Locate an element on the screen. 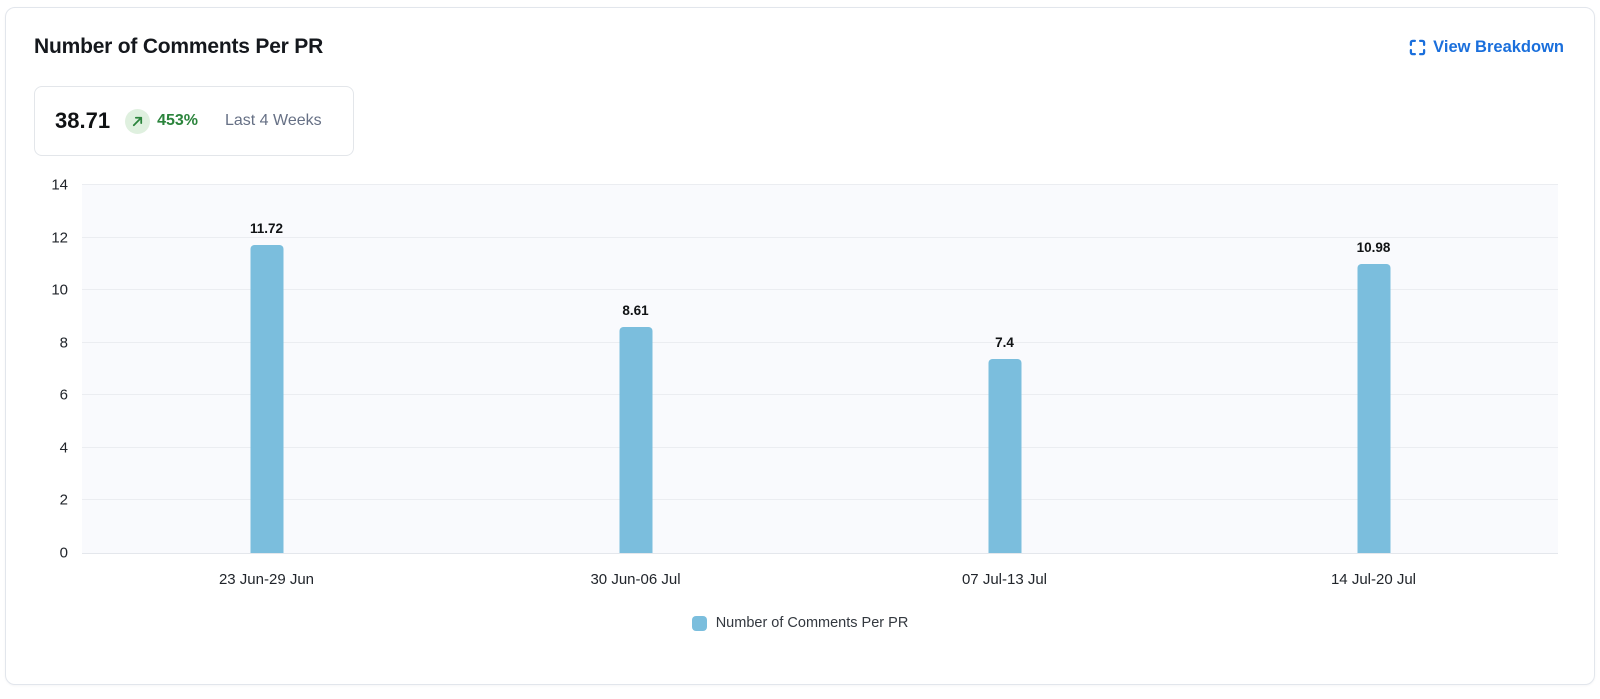 The height and width of the screenshot is (699, 1600). view-breakdown-link: View Breakdown is located at coordinates (1486, 47).